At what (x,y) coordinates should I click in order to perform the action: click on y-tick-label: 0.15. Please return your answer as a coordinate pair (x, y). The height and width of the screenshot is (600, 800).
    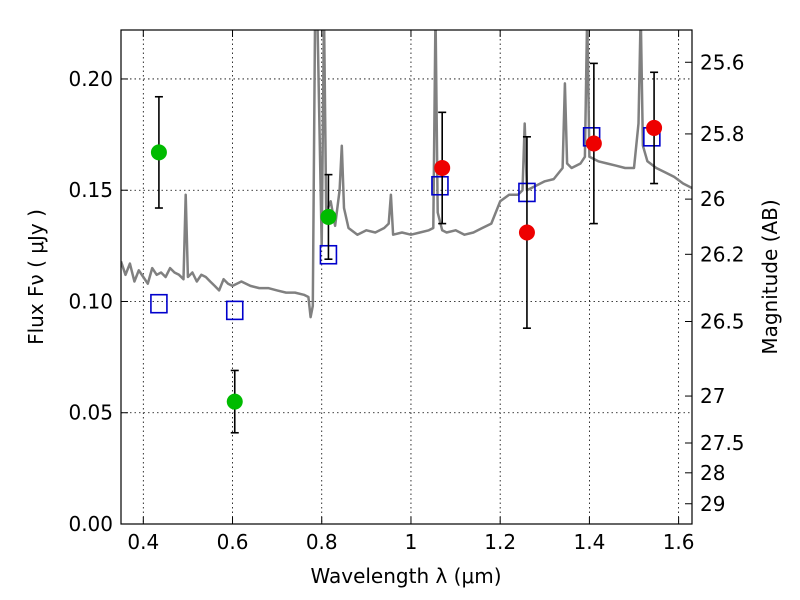
    Looking at the image, I should click on (90, 190).